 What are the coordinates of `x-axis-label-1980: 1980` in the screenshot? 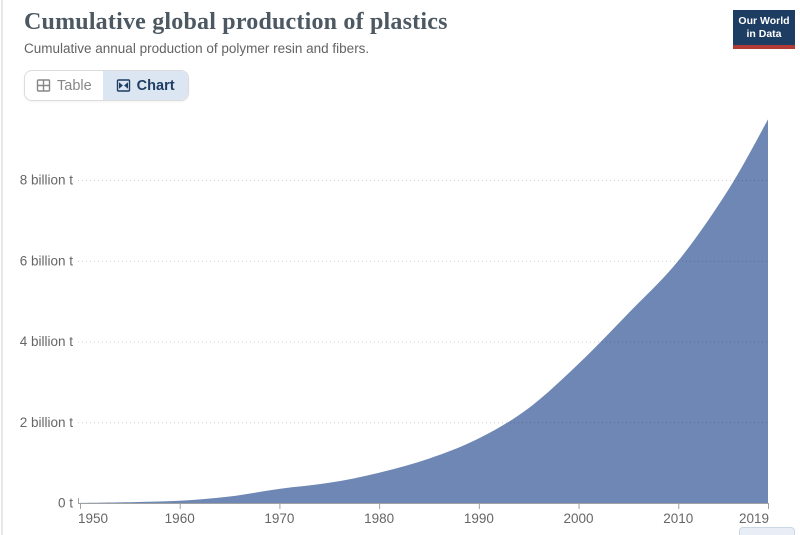 It's located at (379, 518).